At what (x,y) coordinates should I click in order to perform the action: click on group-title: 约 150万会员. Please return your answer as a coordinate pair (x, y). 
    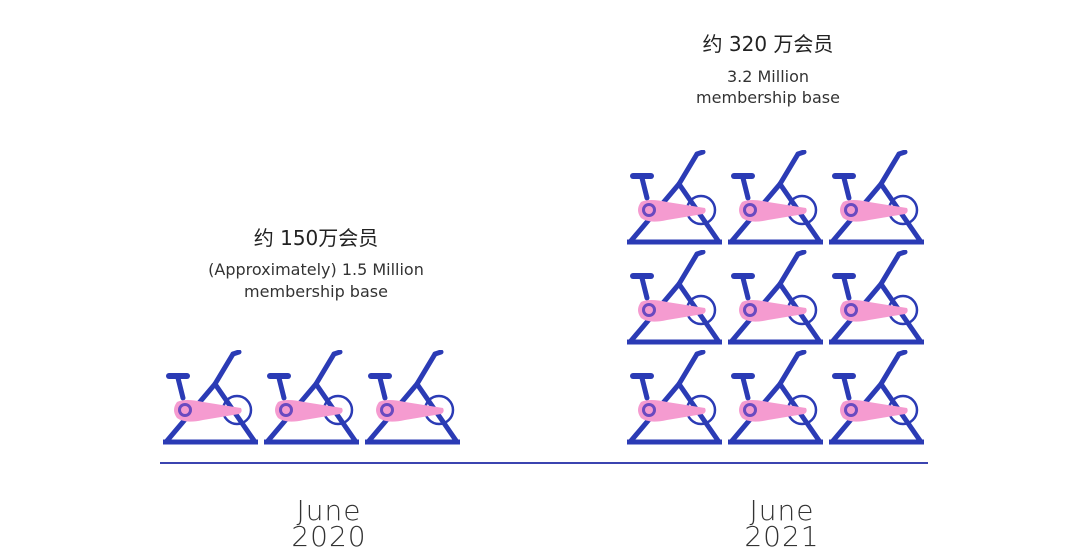
    Looking at the image, I should click on (316, 238).